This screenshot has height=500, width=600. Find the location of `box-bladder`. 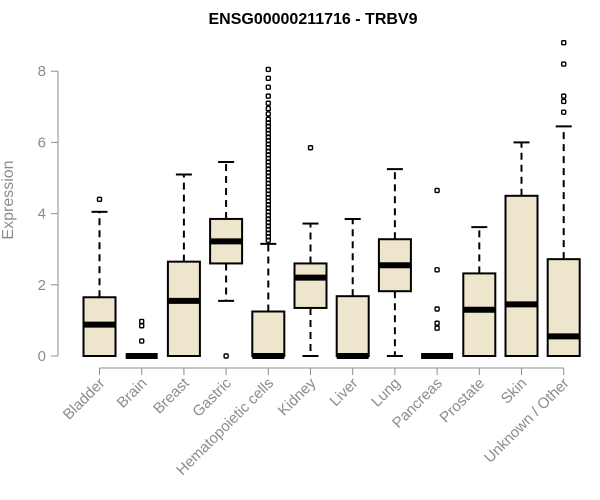

box-bladder is located at coordinates (99, 277).